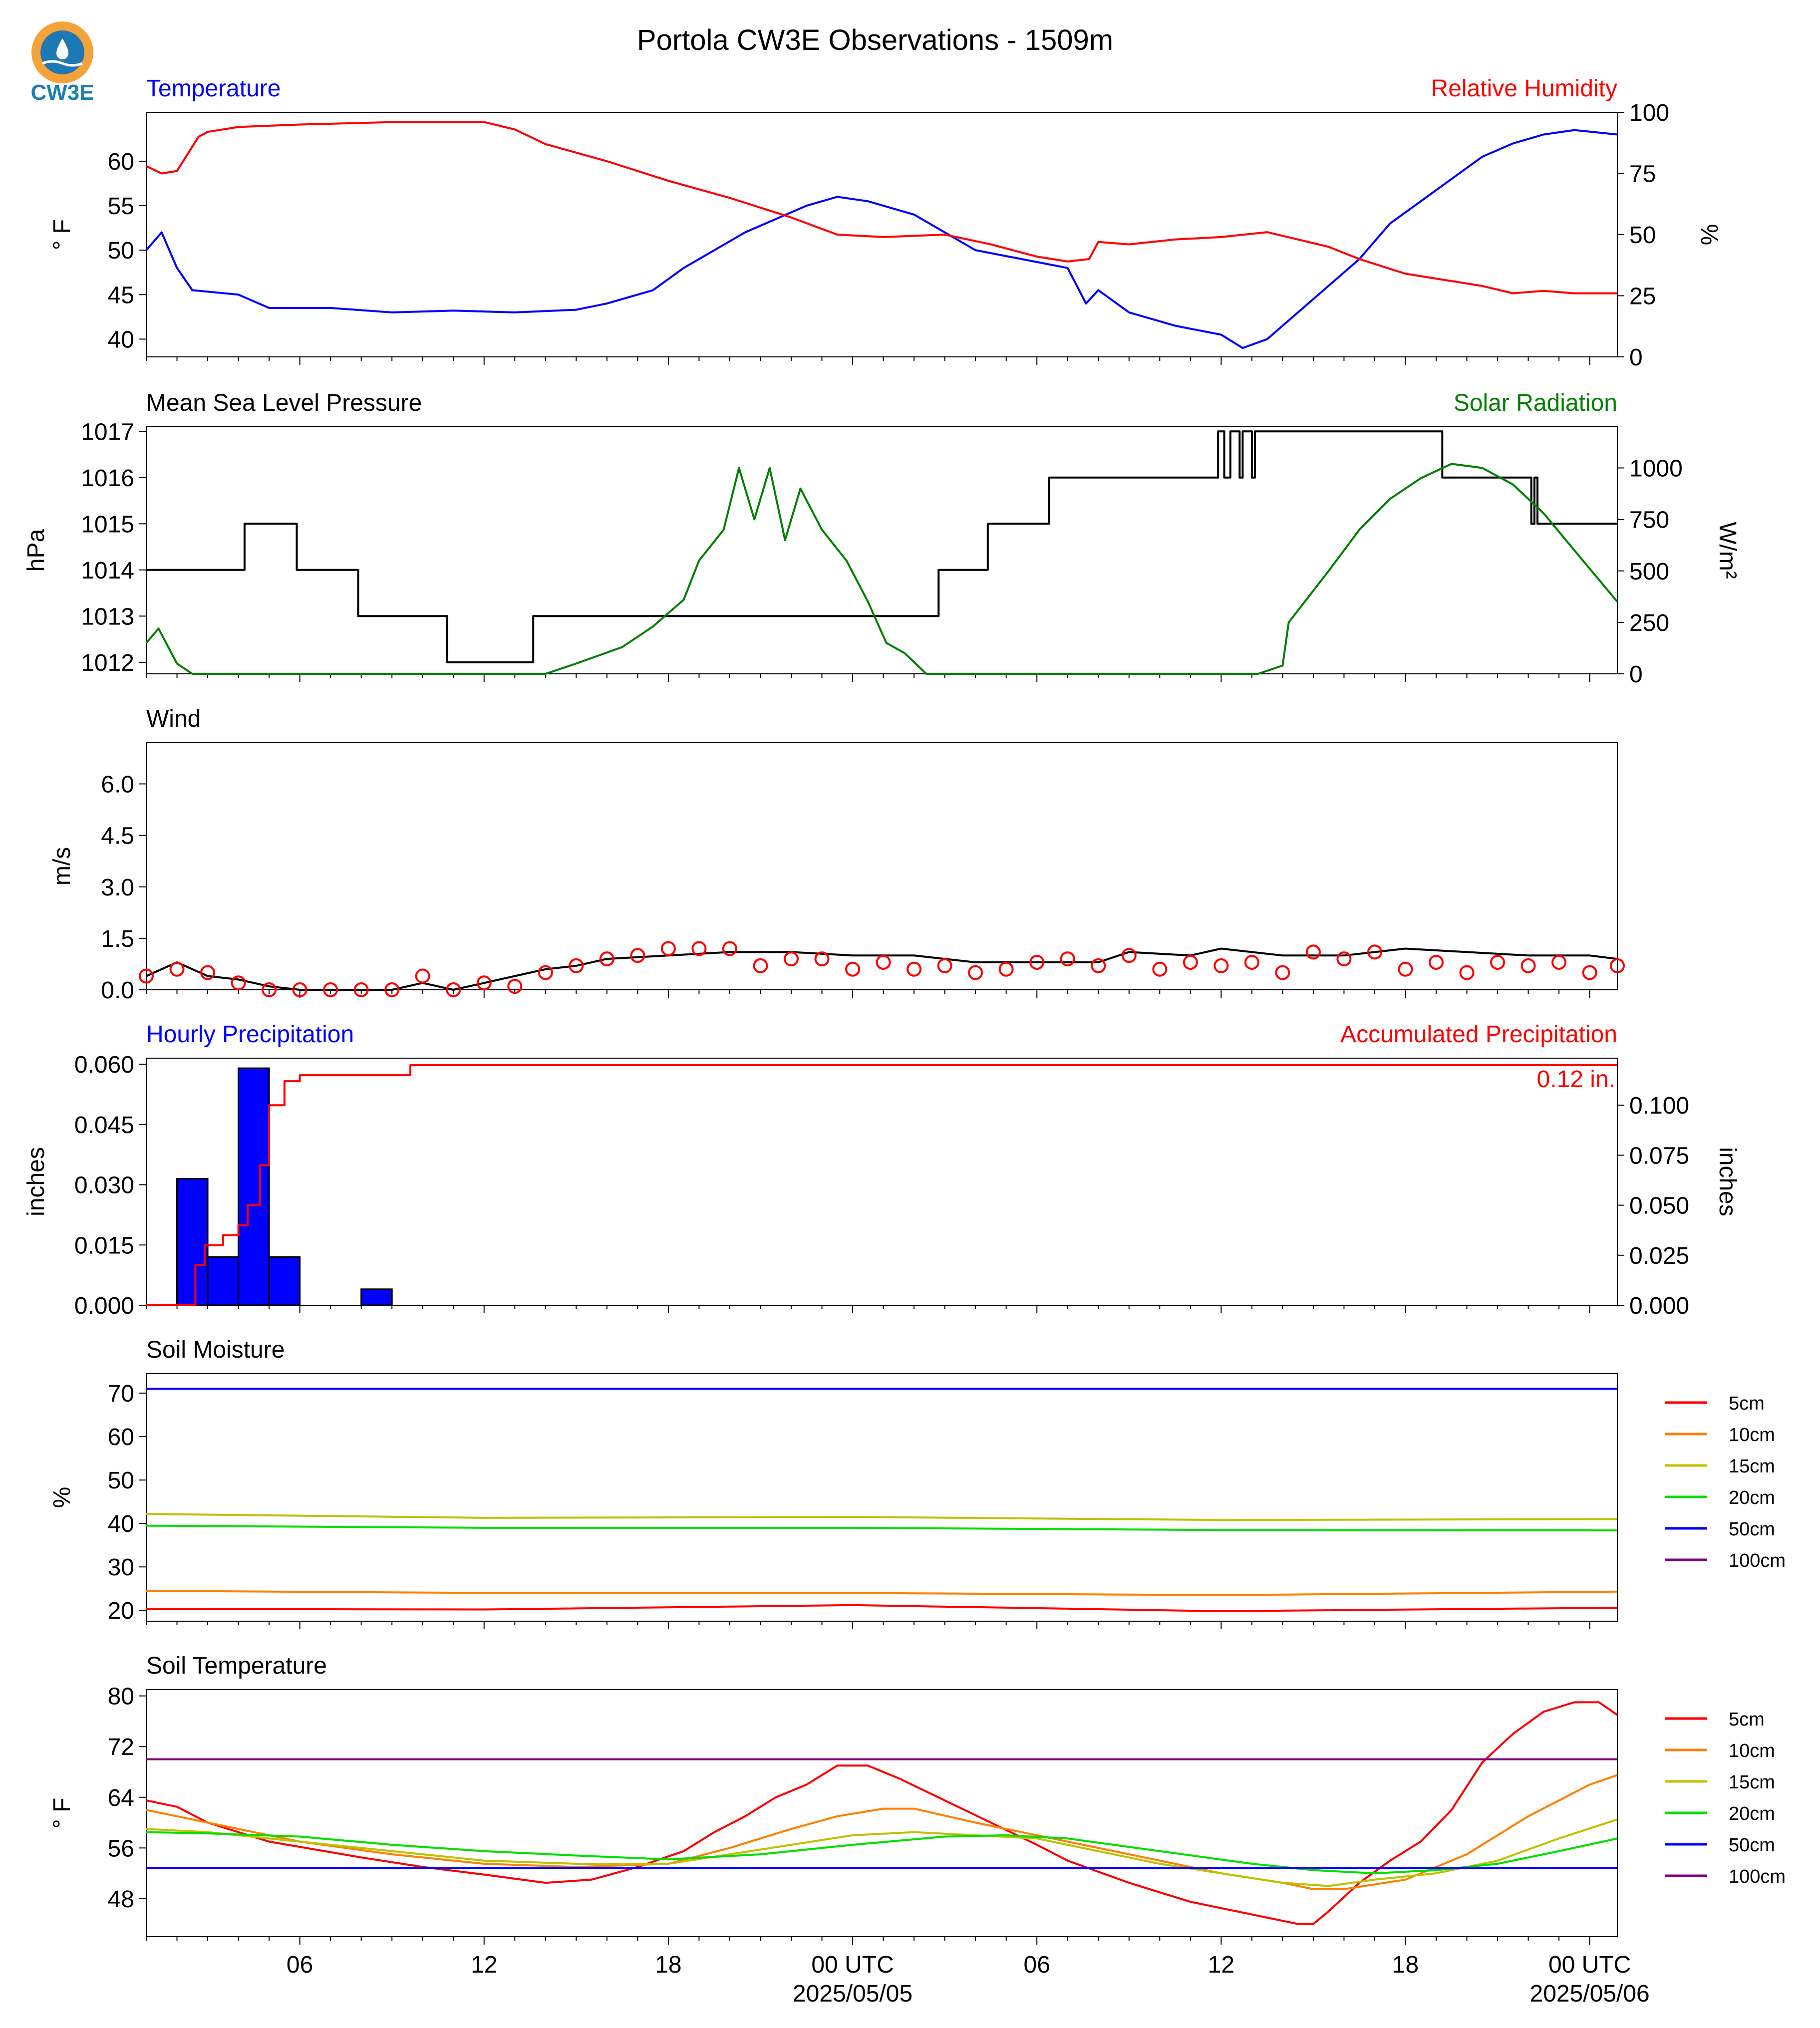 This screenshot has width=1820, height=2028. Describe the element at coordinates (117, 887) in the screenshot. I see `wind-left-tick-label: 3.0` at that location.